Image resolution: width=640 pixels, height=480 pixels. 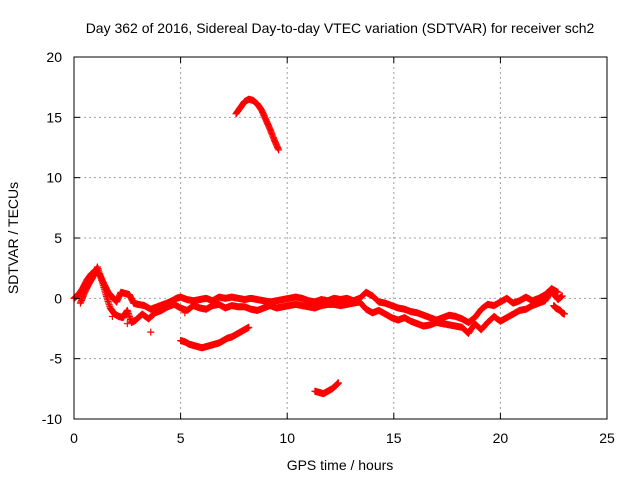 What do you see at coordinates (340, 465) in the screenshot?
I see `x-axis-label: GPS time / hours` at bounding box center [340, 465].